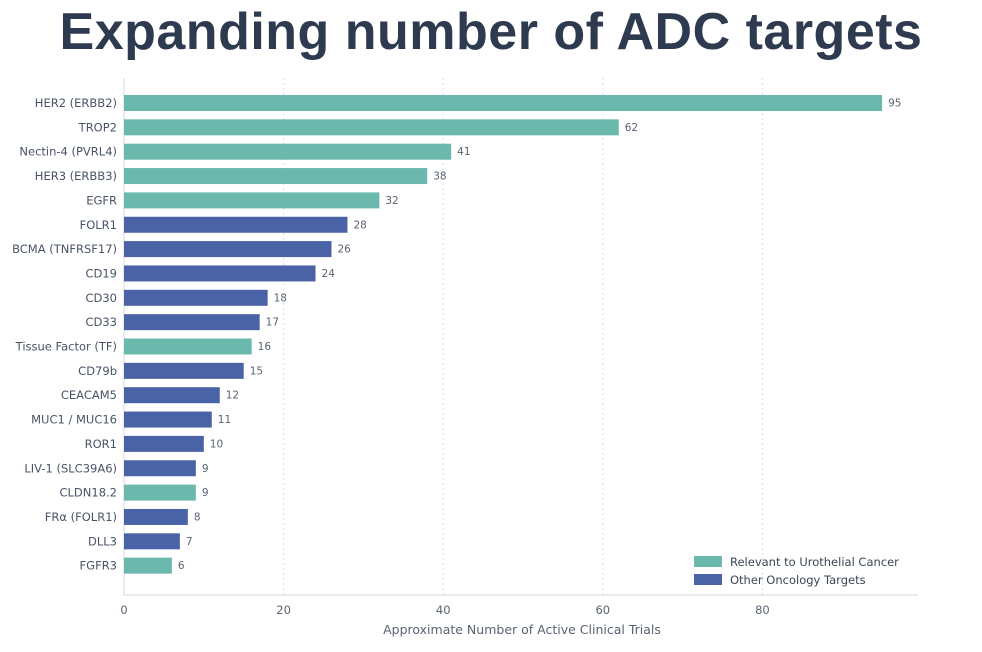 The height and width of the screenshot is (652, 982). Describe the element at coordinates (391, 201) in the screenshot. I see `value-label: 32` at that location.